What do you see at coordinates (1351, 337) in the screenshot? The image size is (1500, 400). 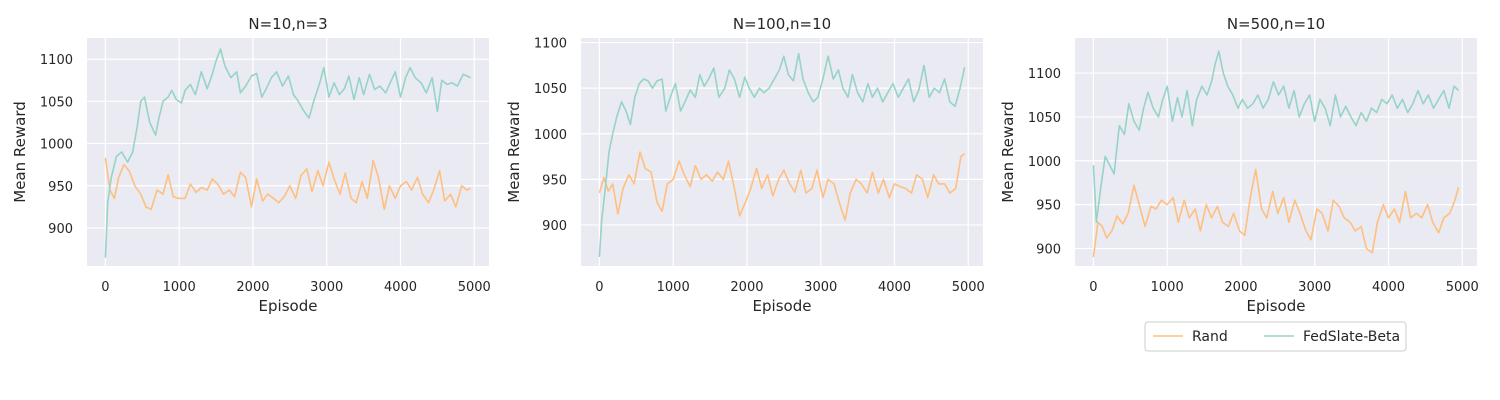 I see `legend-label-fedslate-beta: FedSlate-Beta` at bounding box center [1351, 337].